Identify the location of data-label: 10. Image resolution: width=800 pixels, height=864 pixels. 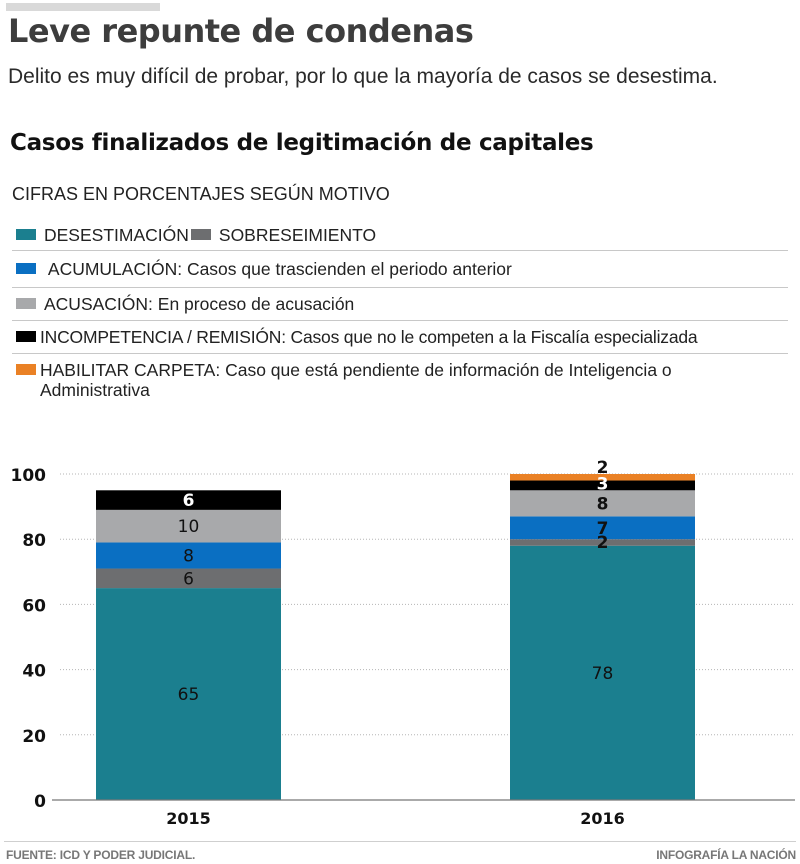
(189, 527).